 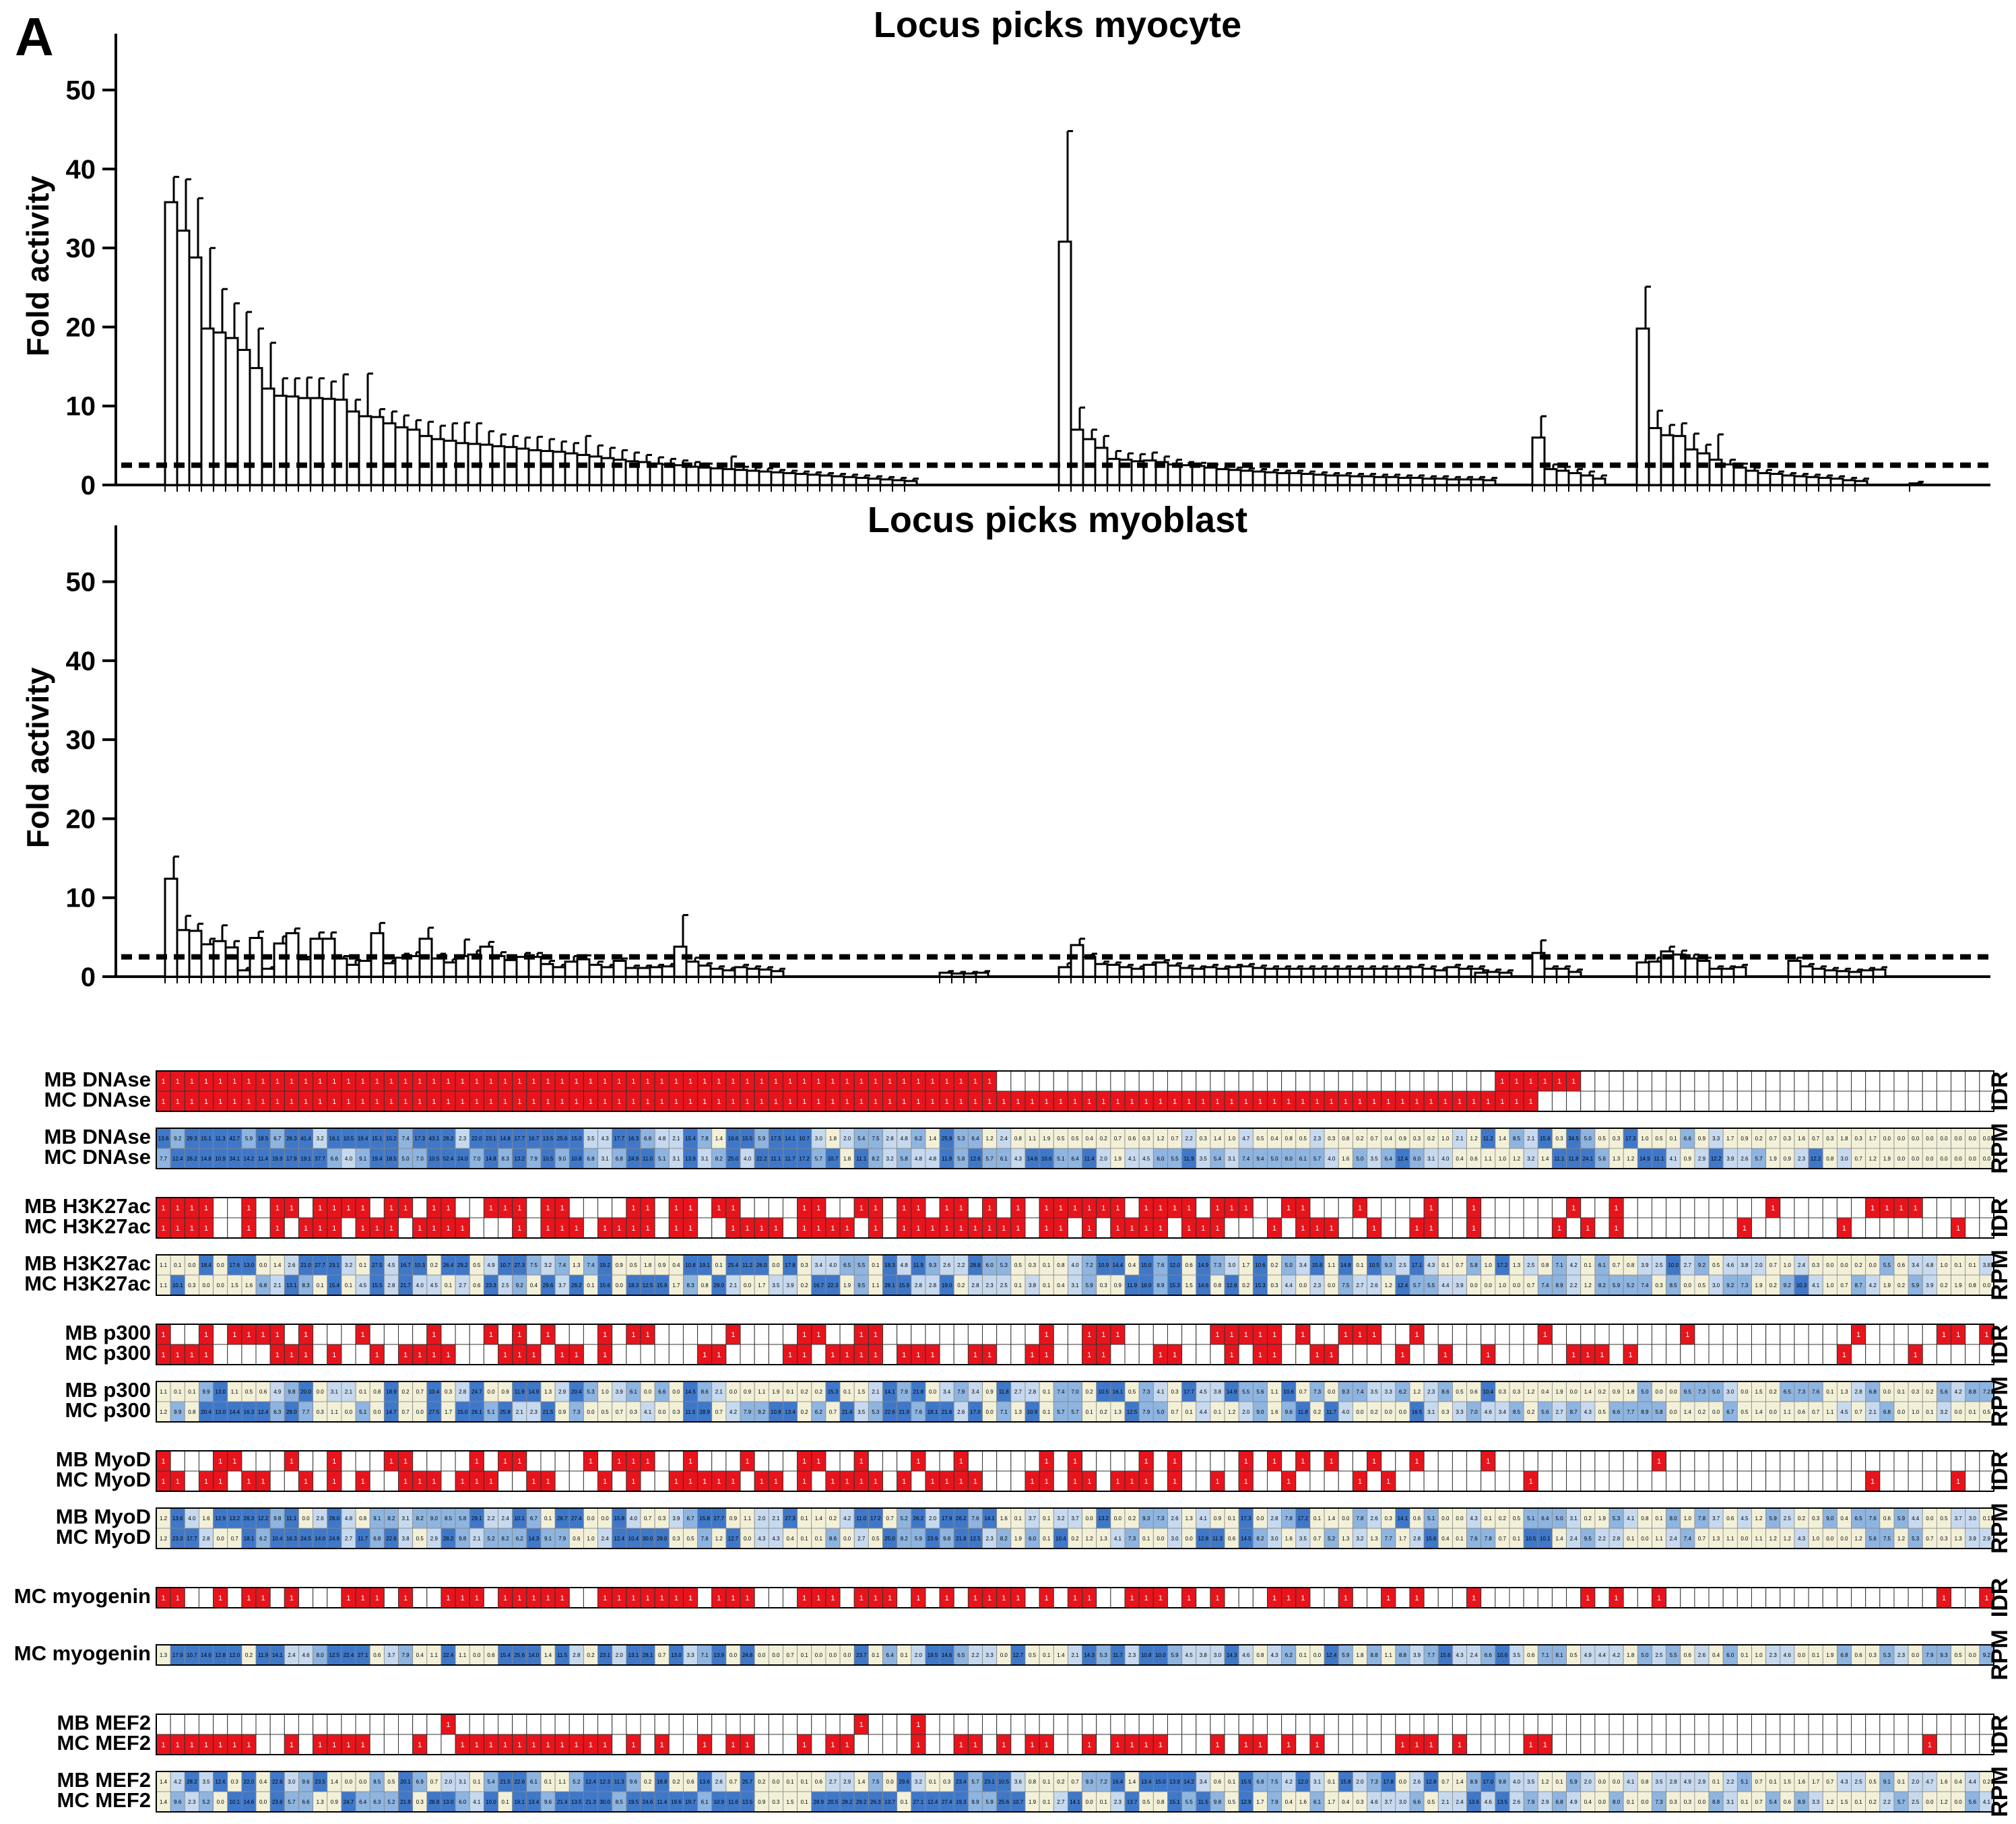 What do you see at coordinates (591, 1392) in the screenshot?
I see `rpm-cell-value: 5.3` at bounding box center [591, 1392].